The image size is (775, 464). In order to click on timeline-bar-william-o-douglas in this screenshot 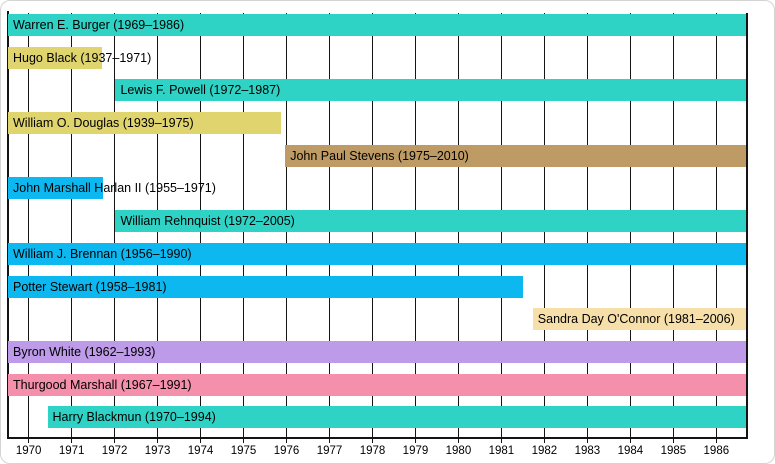, I will do `click(144, 123)`.